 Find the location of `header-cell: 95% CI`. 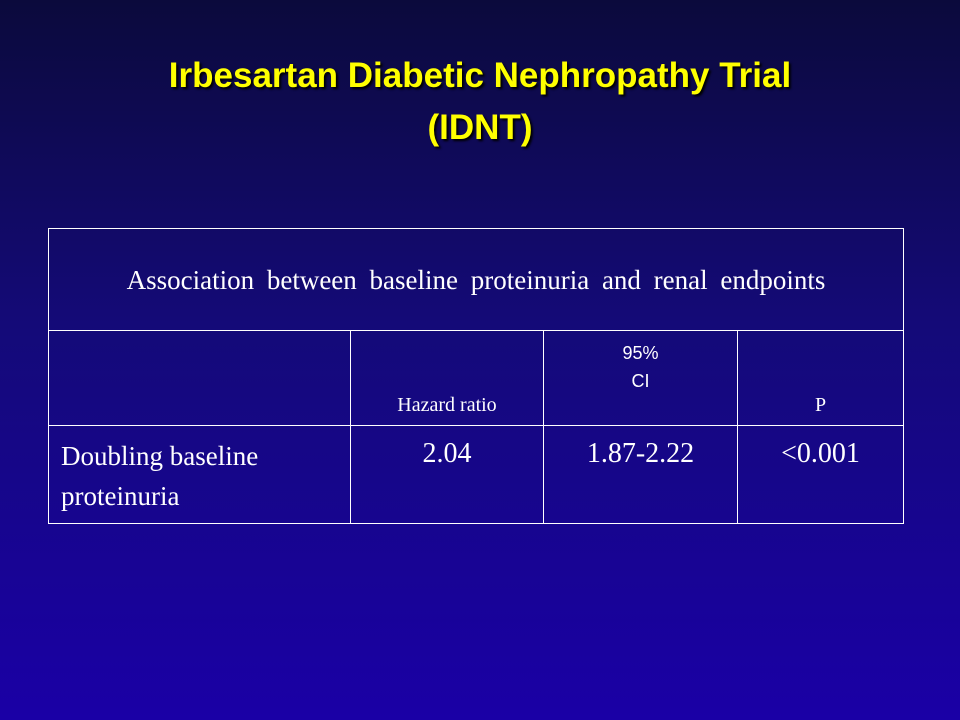

header-cell: 95% CI is located at coordinates (640, 378).